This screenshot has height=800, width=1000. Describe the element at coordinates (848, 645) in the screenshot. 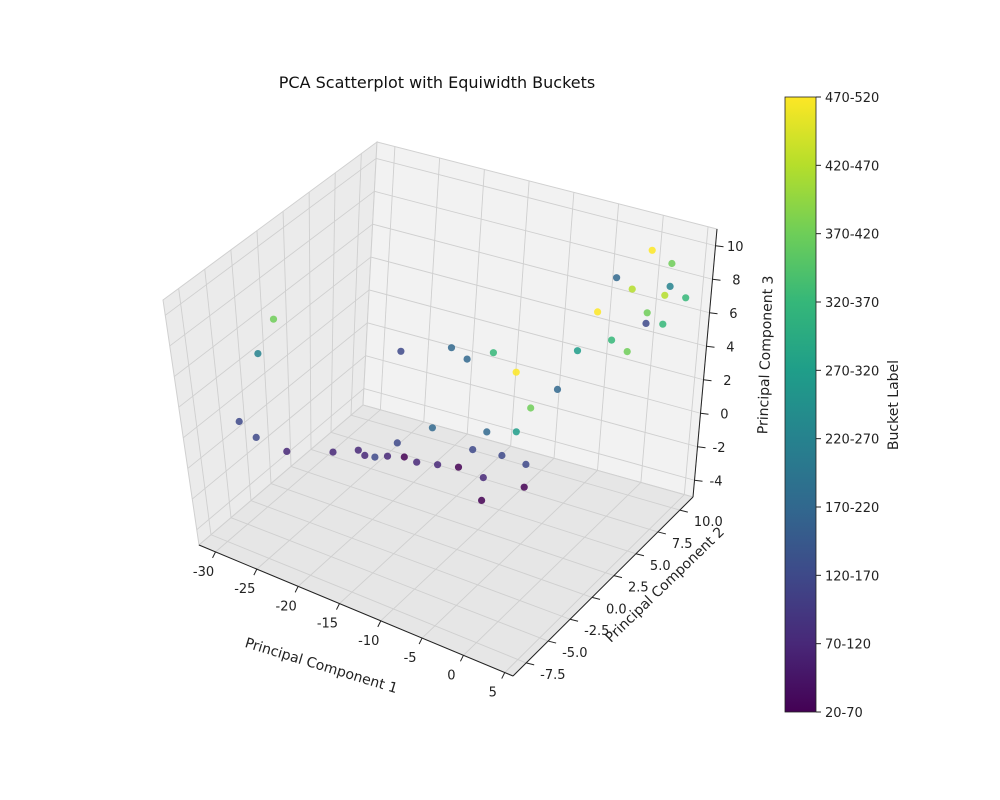

I see `colorbar-tick-label: 70-120` at that location.